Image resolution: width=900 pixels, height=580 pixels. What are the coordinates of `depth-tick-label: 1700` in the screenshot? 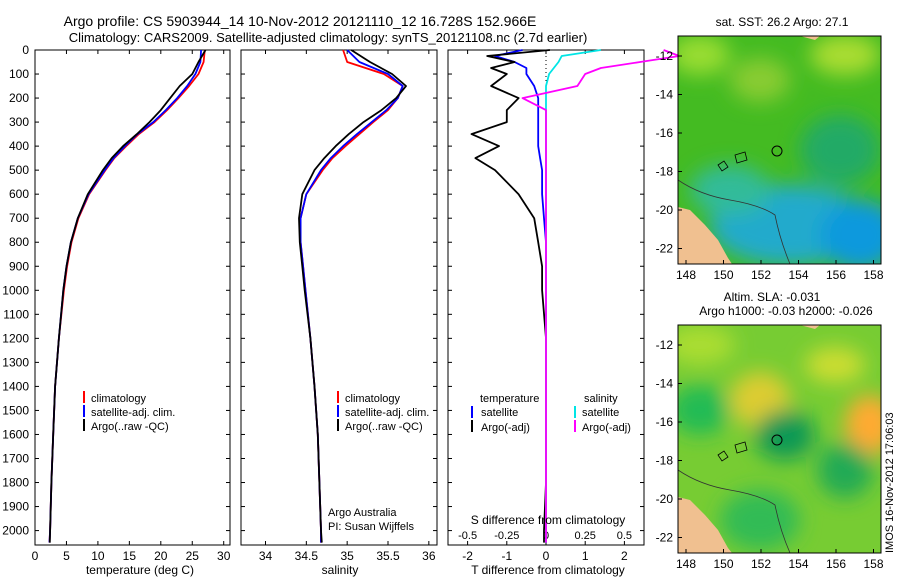 It's located at (15, 458).